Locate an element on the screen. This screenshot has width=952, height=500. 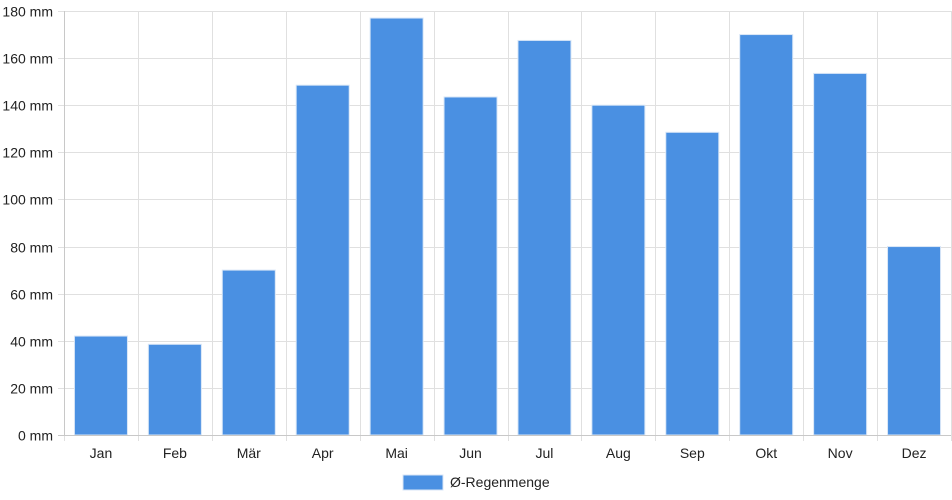
x-tick-label: Nov is located at coordinates (840, 453).